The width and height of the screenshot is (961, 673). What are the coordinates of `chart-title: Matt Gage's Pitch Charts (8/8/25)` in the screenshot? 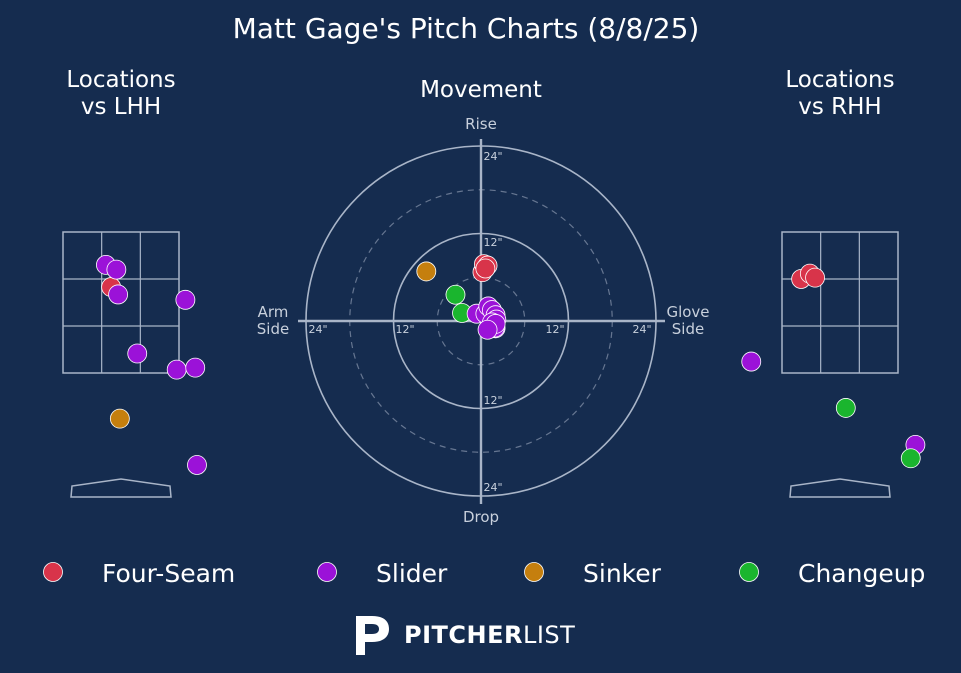 It's located at (466, 28).